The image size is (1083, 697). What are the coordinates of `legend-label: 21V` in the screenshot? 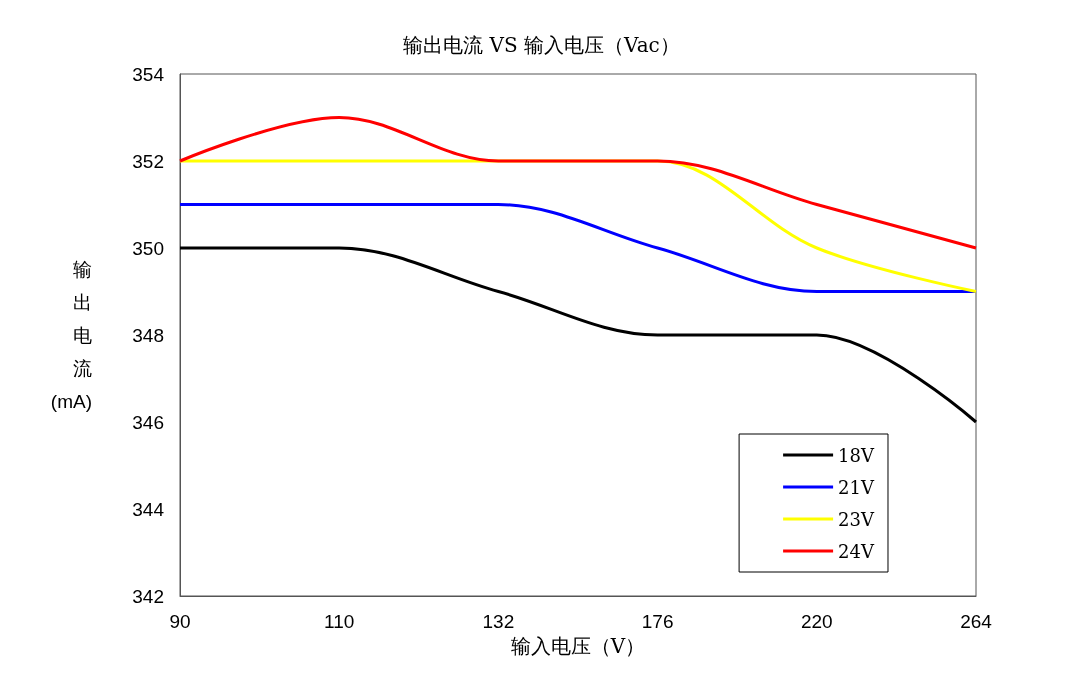 It's located at (856, 487).